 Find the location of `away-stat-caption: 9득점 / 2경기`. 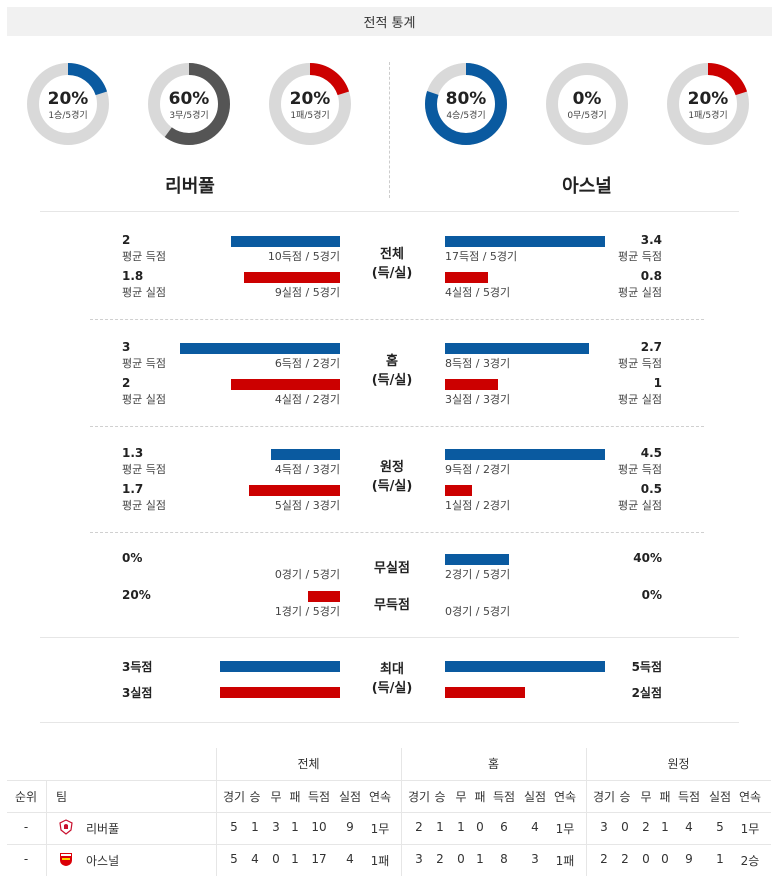

away-stat-caption: 9득점 / 2경기 is located at coordinates (478, 469).